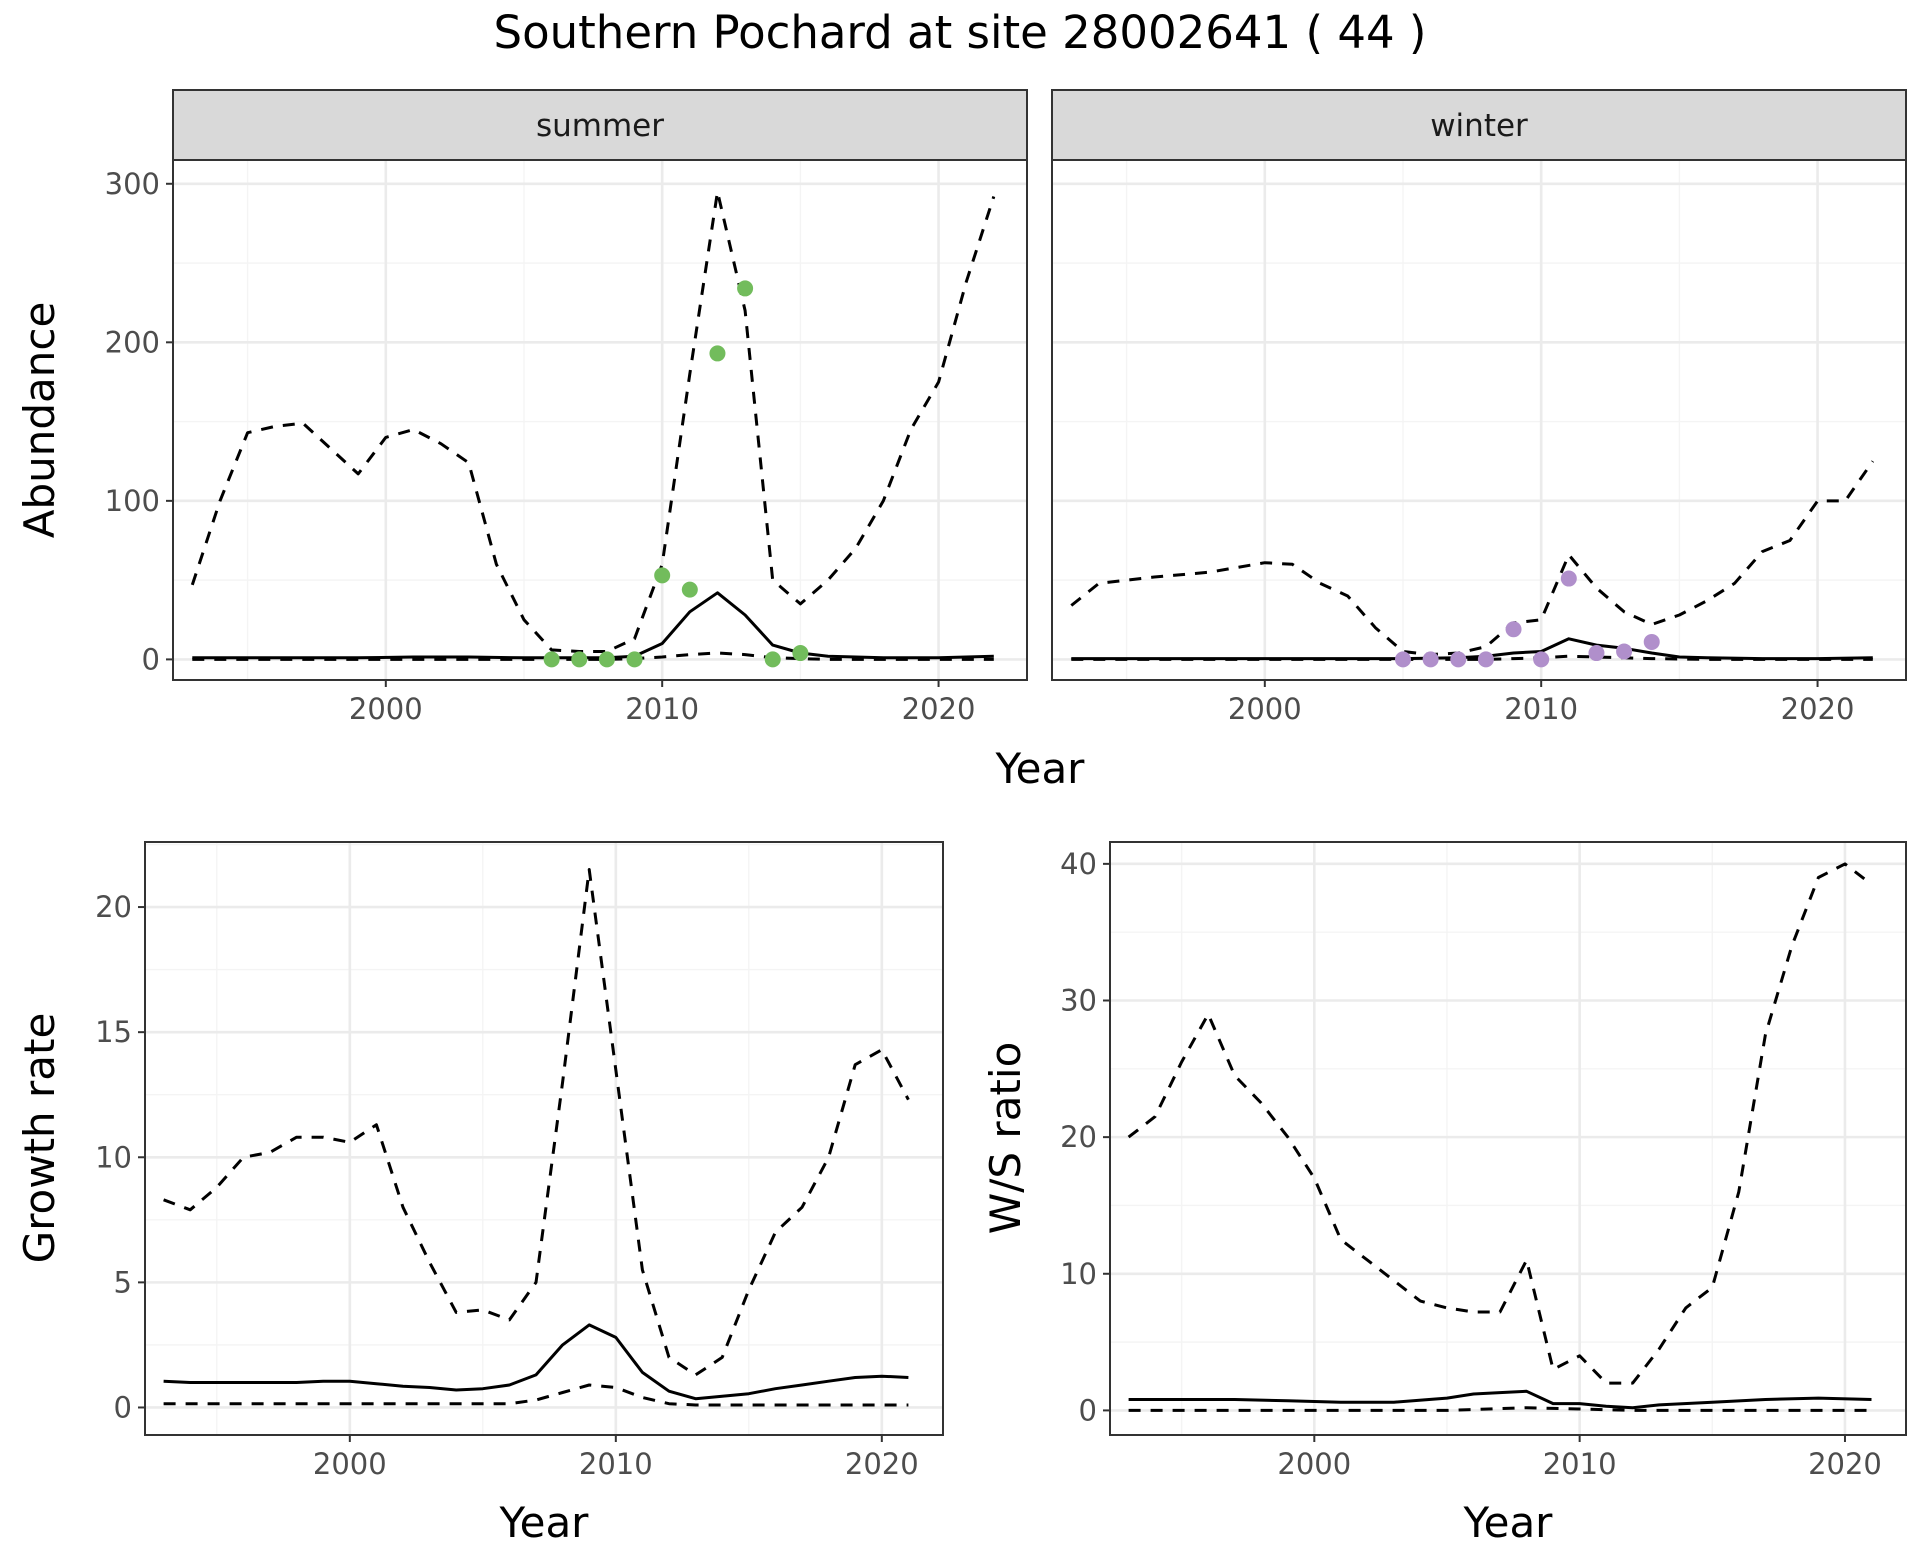 This screenshot has height=1560, width=1920. I want to click on y-tick-label: 300, so click(132, 184).